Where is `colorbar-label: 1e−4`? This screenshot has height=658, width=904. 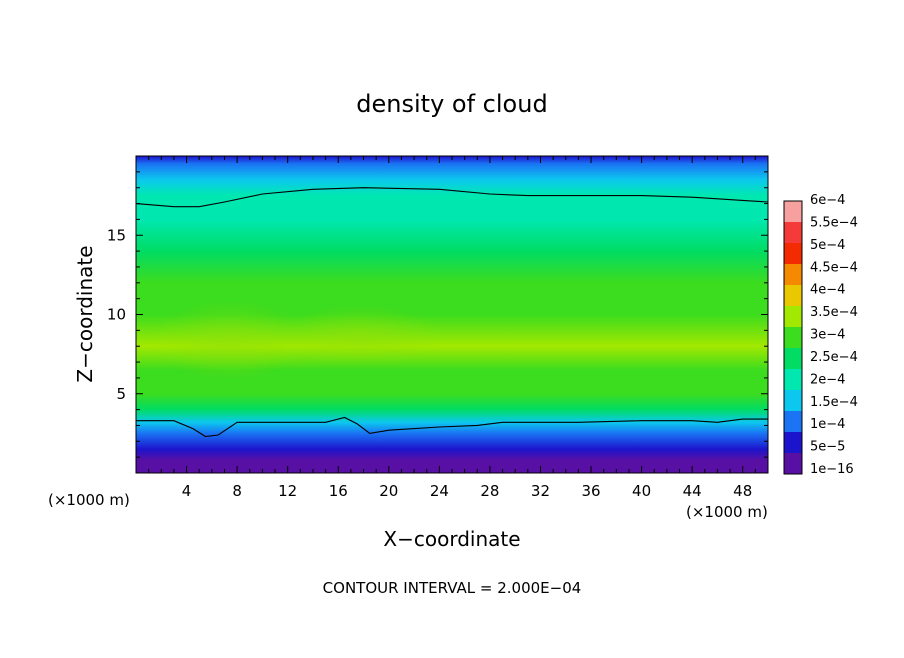
colorbar-label: 1e−4 is located at coordinates (827, 424).